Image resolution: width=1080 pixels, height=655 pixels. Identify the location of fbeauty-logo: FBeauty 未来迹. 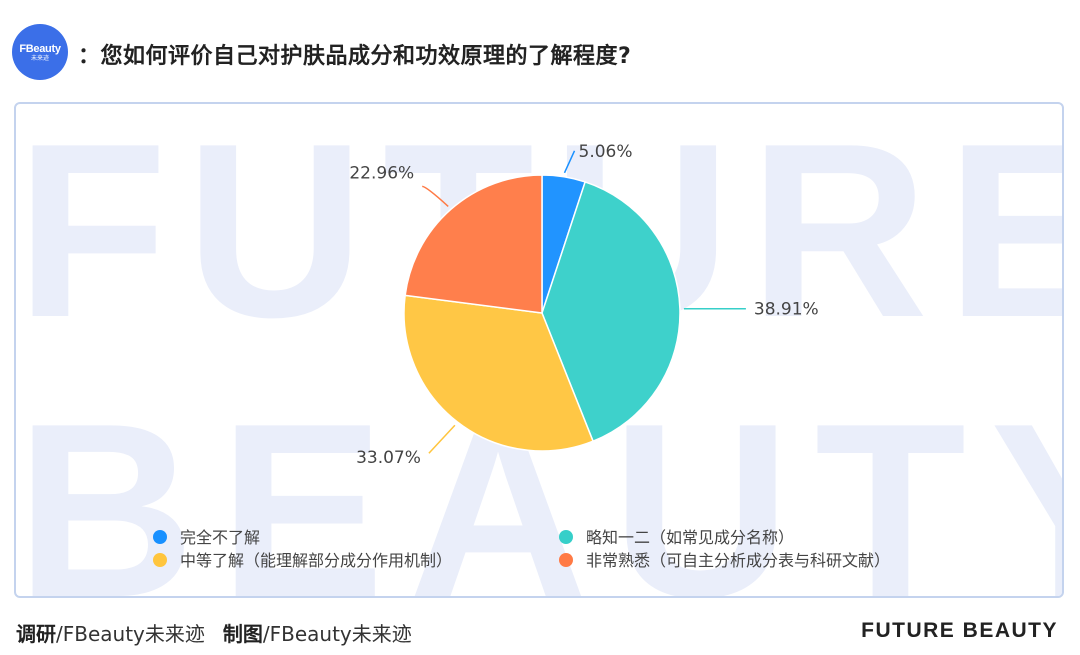
(40, 52).